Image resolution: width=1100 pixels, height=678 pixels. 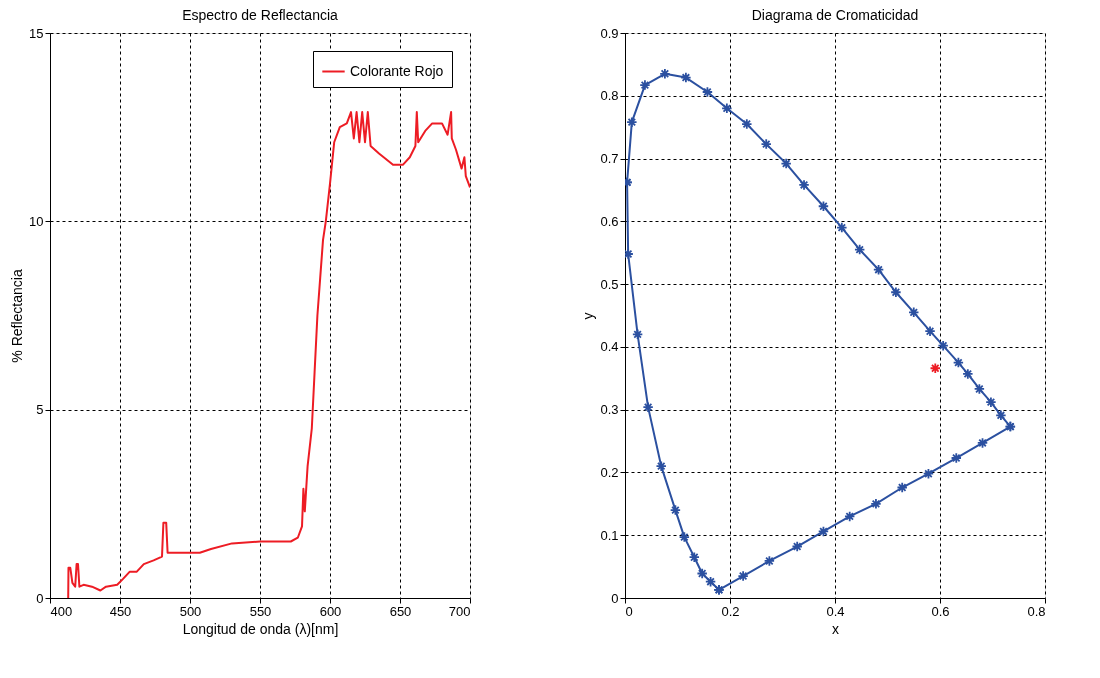 What do you see at coordinates (36, 33) in the screenshot?
I see `y-tick-label: 15` at bounding box center [36, 33].